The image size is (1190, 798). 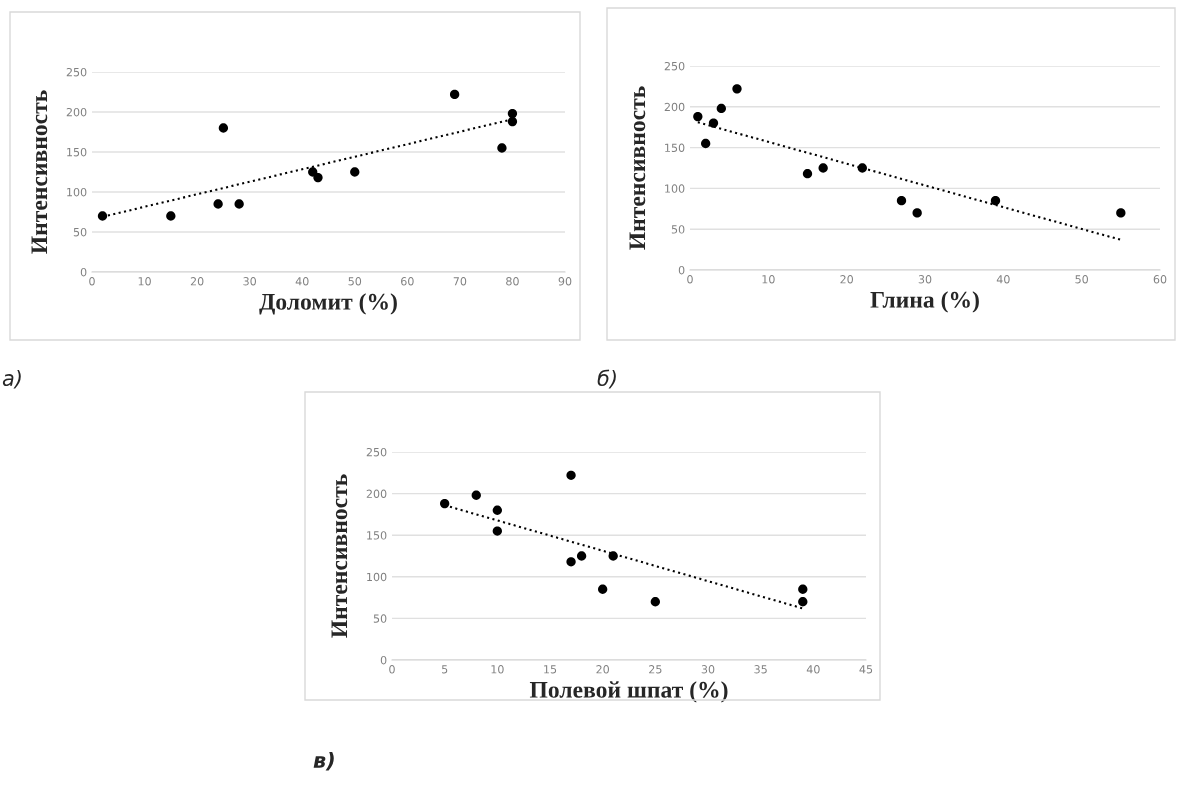 I want to click on text: б), so click(x=606, y=379).